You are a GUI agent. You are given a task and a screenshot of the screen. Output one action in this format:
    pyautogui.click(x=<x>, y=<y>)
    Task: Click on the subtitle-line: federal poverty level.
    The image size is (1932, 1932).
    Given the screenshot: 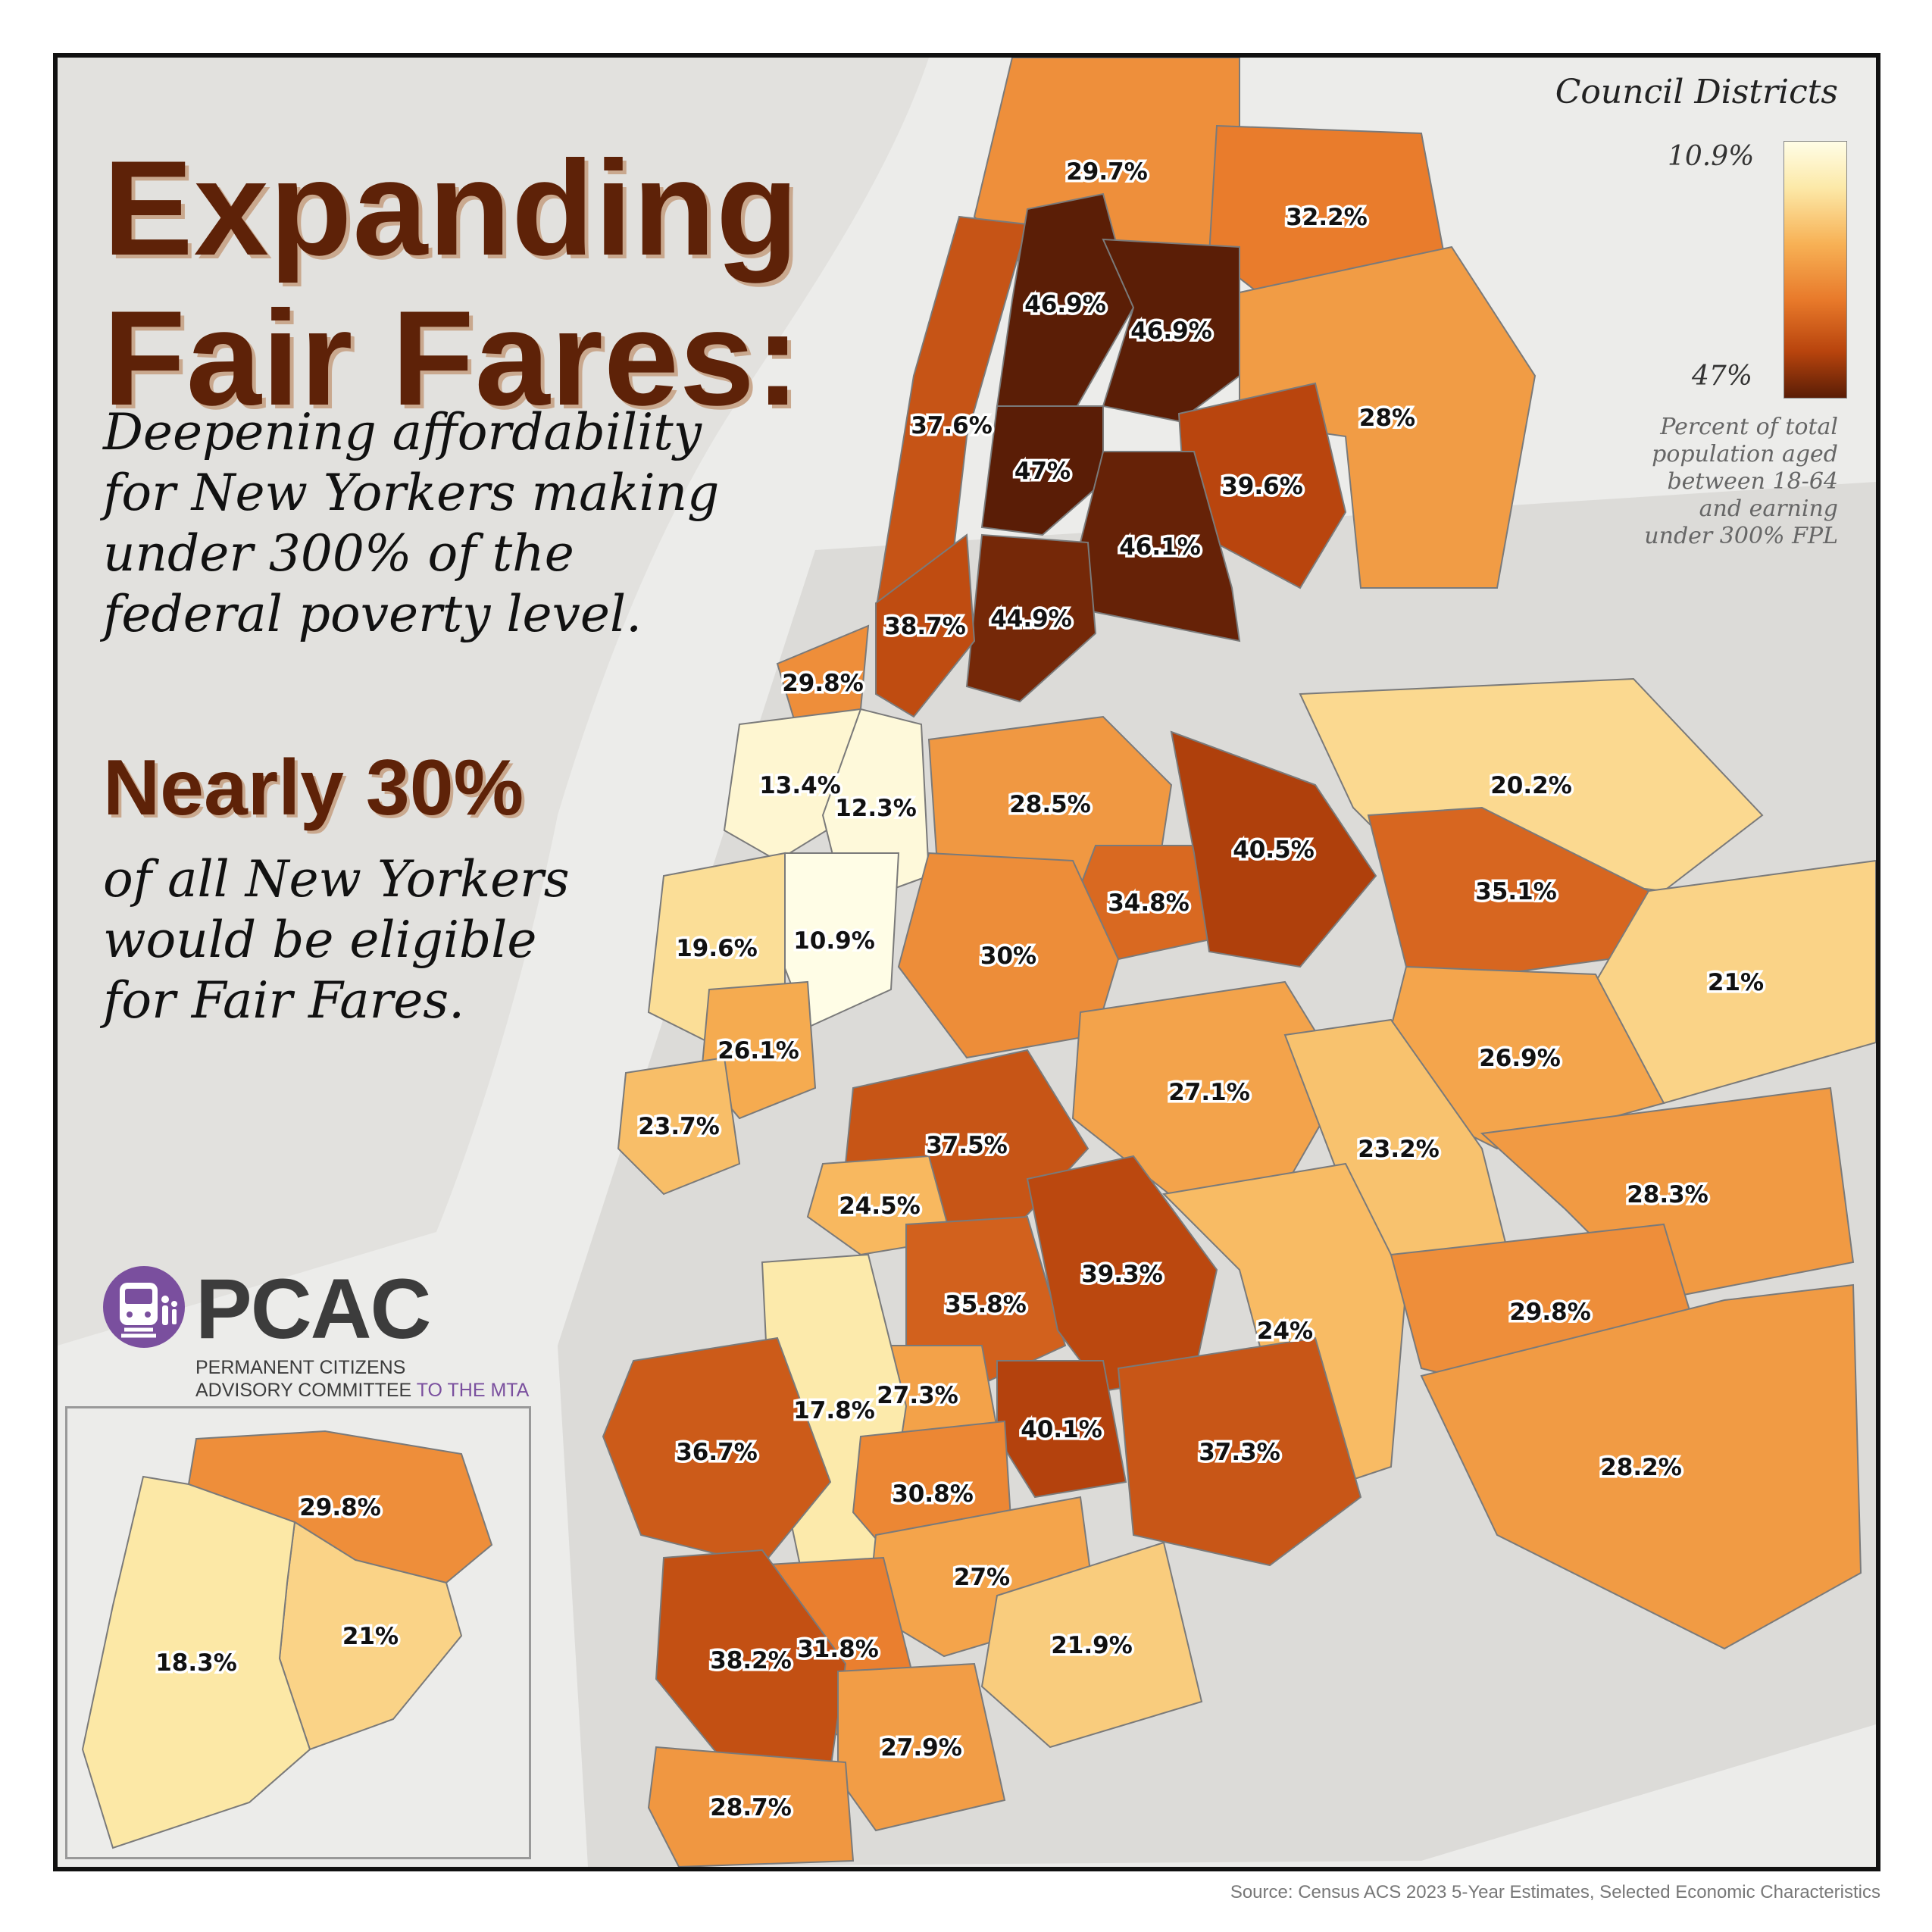 What is the action you would take?
    pyautogui.click(x=372, y=614)
    